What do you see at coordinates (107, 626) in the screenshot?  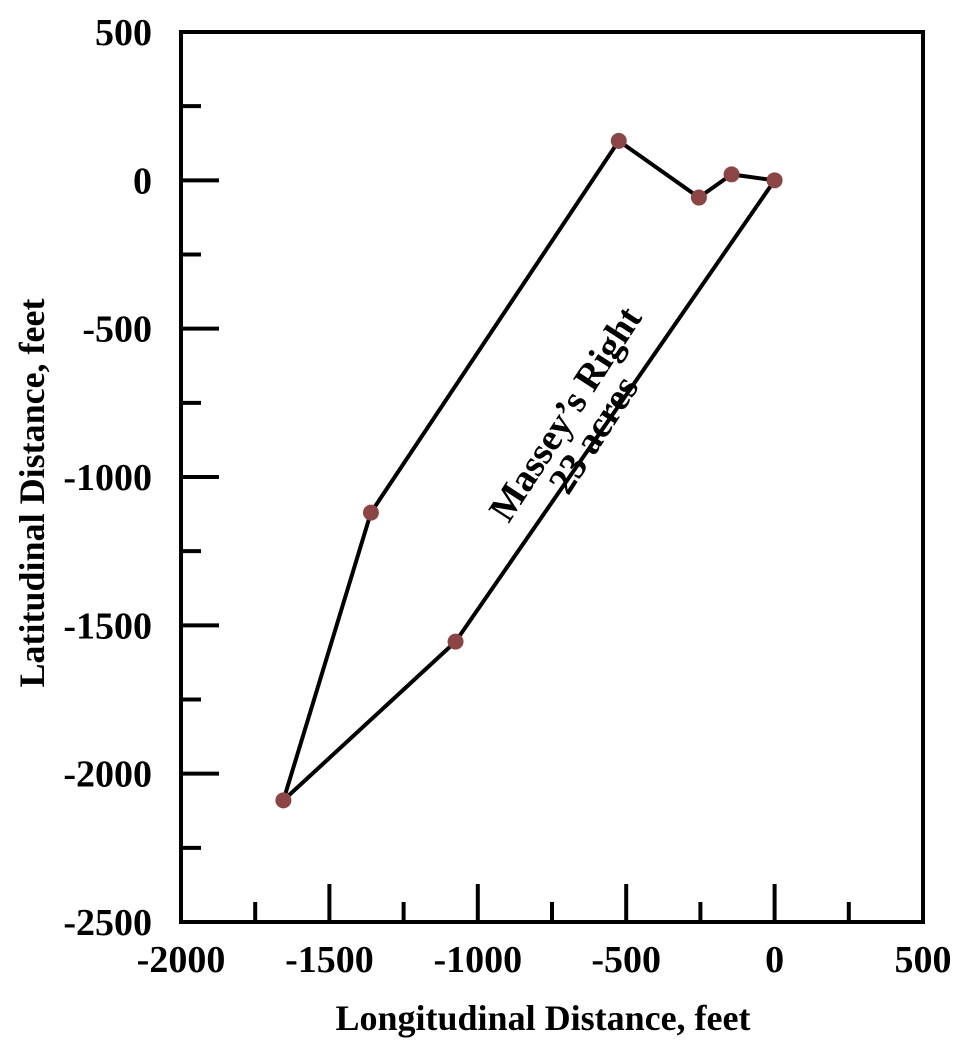 I see `y-tick-label: -1500` at bounding box center [107, 626].